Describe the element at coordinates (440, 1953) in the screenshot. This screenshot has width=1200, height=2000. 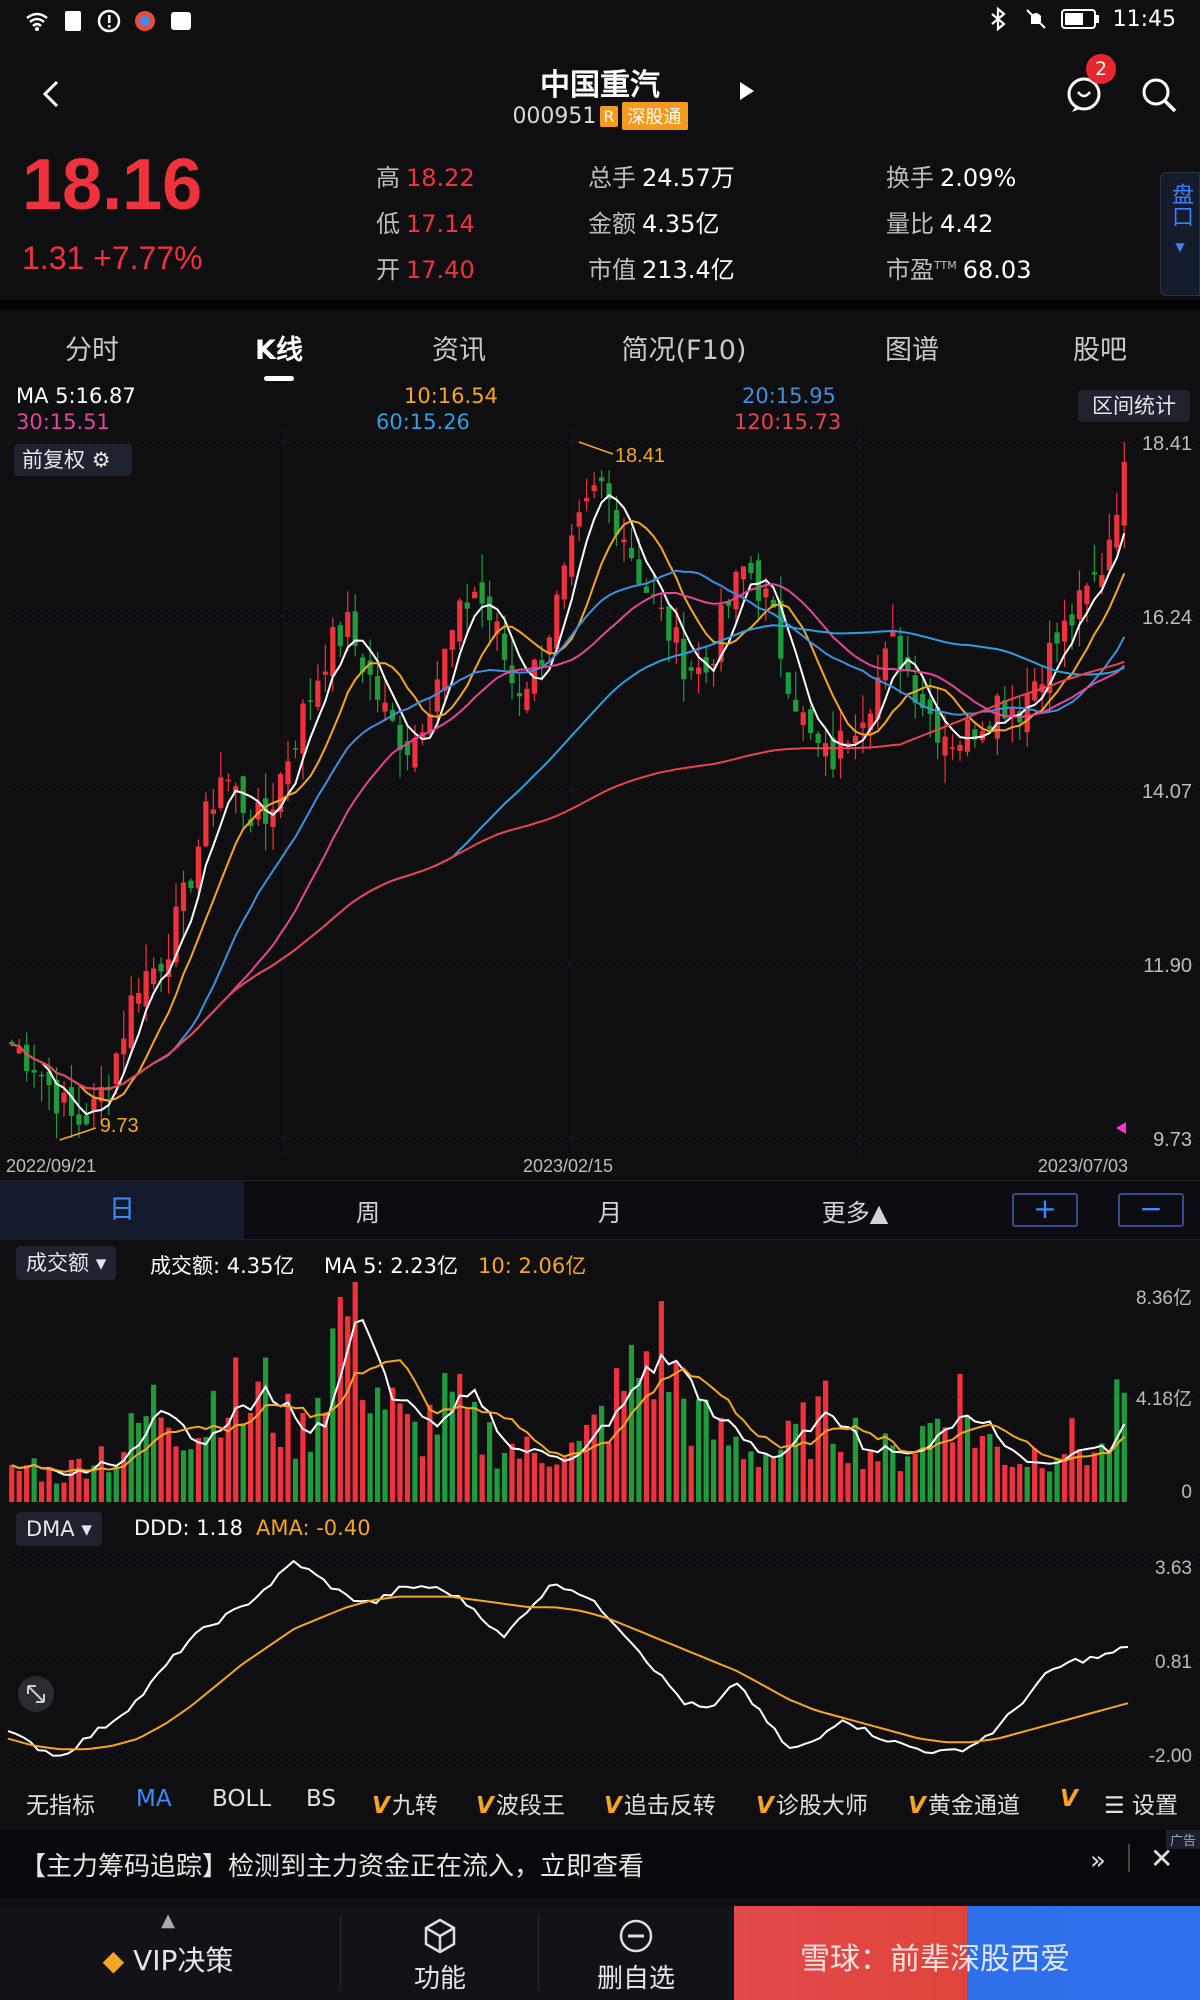
I see `function-button: 功能` at that location.